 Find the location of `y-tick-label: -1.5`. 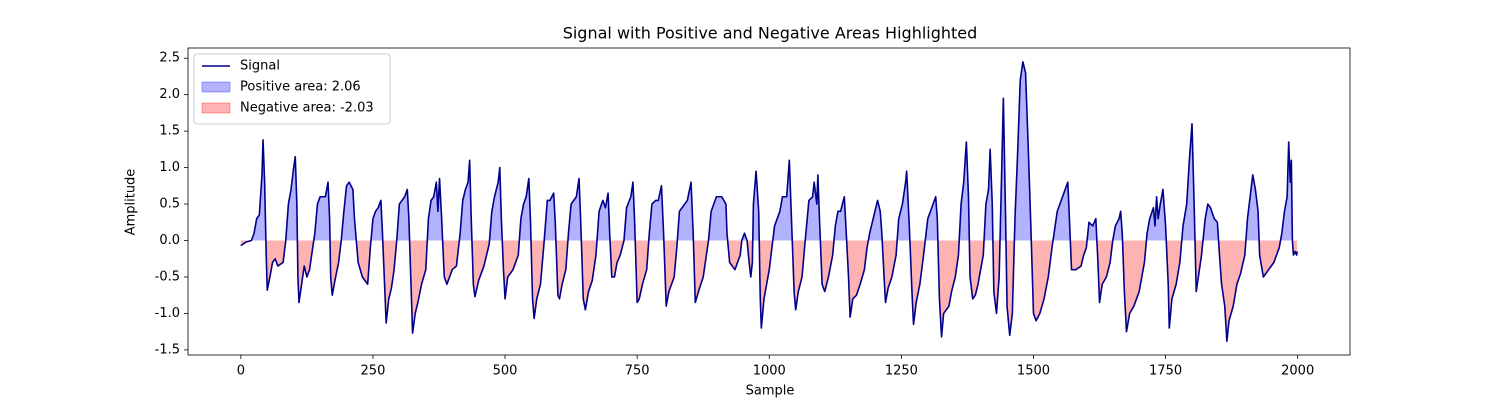

y-tick-label: -1.5 is located at coordinates (167, 349).